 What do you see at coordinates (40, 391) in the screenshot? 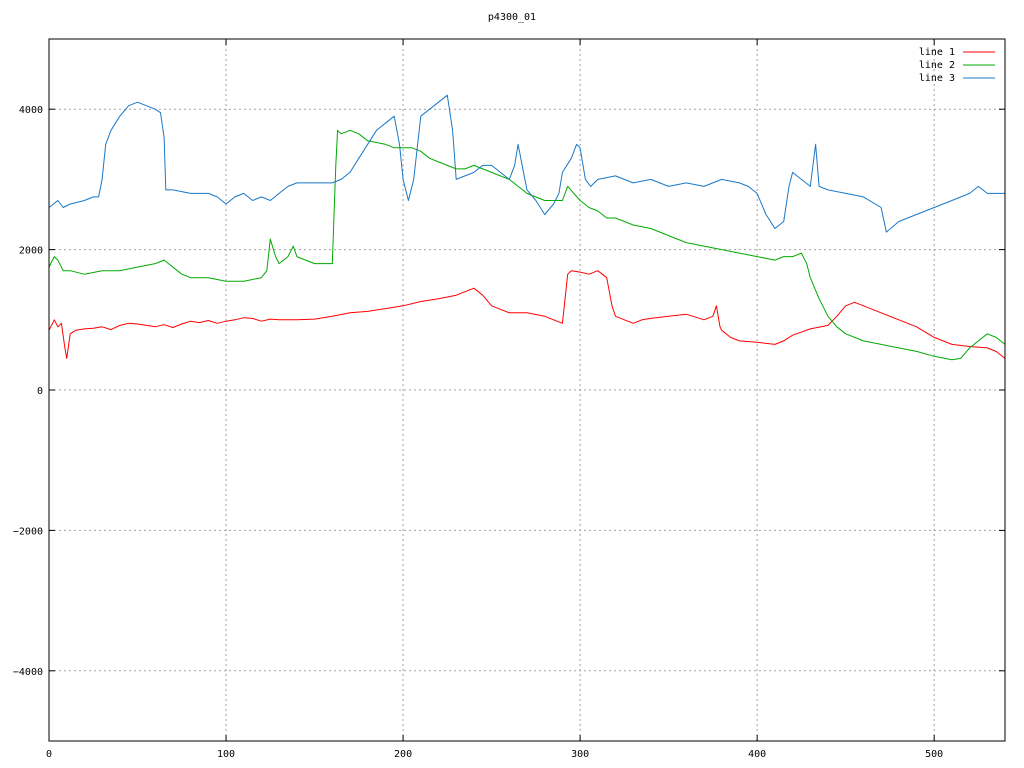
I see `y-tick-label: 0` at bounding box center [40, 391].